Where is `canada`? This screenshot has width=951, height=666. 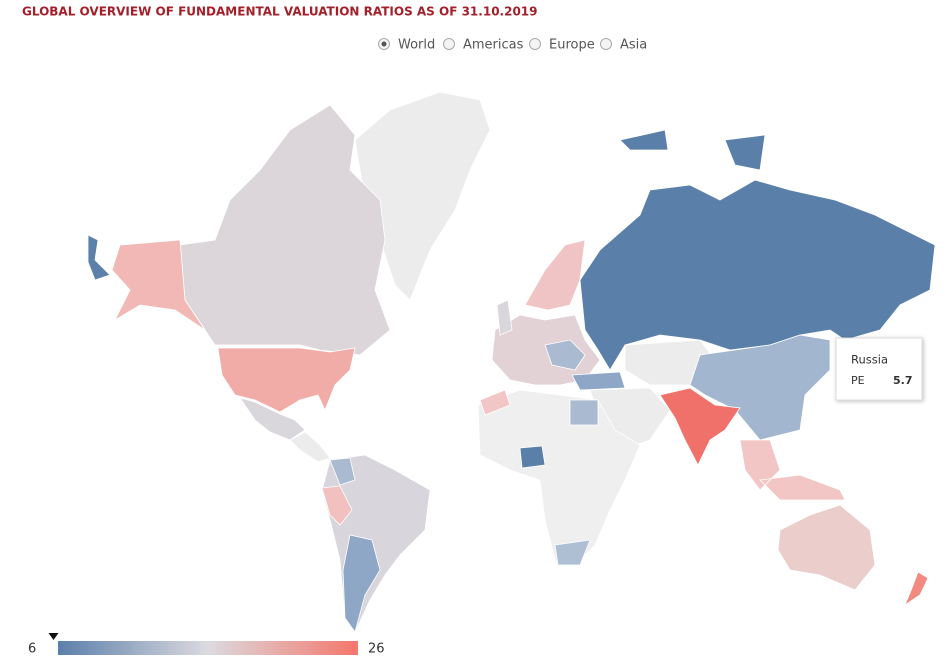
canada is located at coordinates (285, 230).